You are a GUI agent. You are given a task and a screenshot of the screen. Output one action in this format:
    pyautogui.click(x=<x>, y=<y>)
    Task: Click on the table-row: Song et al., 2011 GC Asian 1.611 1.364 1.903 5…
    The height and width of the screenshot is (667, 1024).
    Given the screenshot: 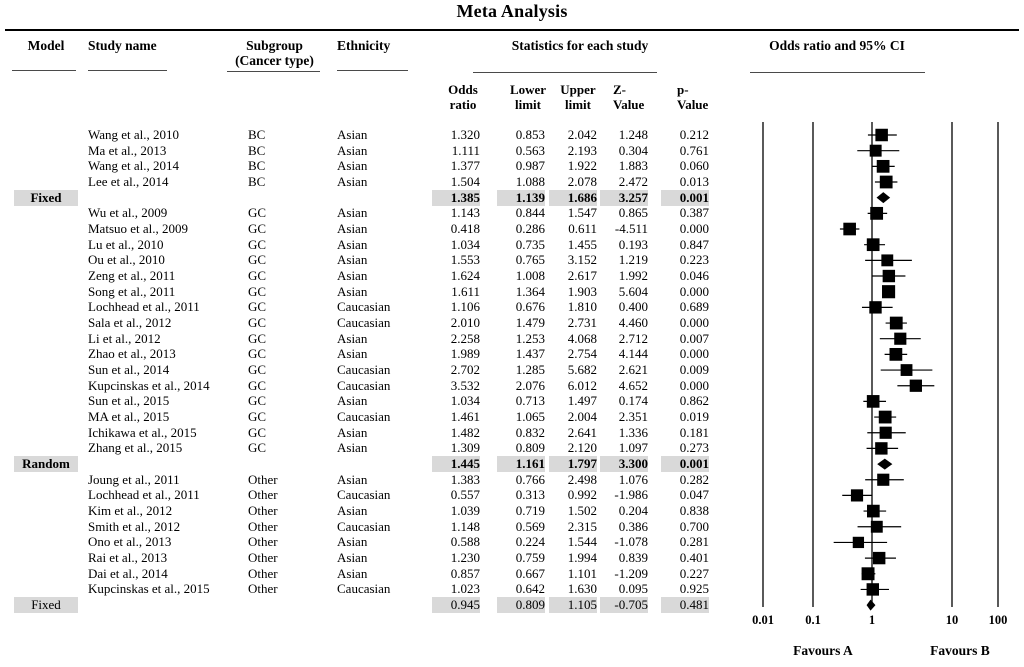 What is the action you would take?
    pyautogui.click(x=372, y=292)
    